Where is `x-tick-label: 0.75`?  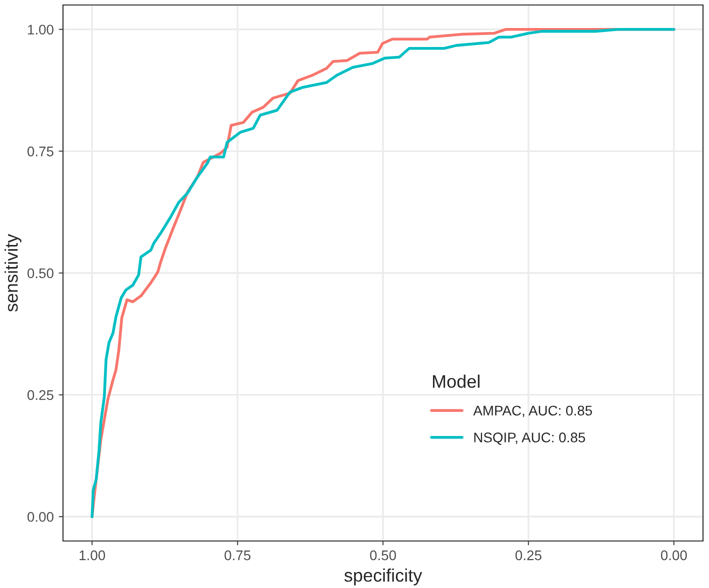
x-tick-label: 0.75 is located at coordinates (237, 555).